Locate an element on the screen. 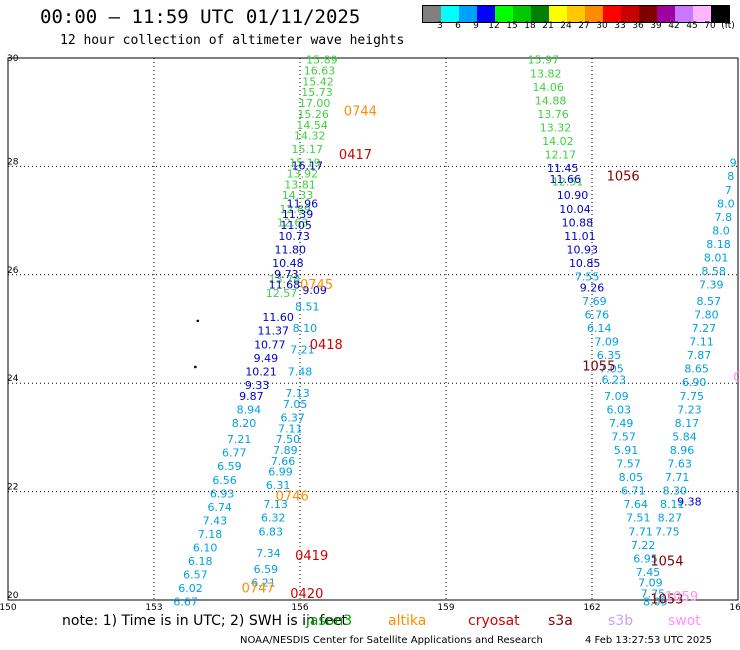 This screenshot has width=740, height=650. wave-height-label: 7.69 is located at coordinates (594, 301).